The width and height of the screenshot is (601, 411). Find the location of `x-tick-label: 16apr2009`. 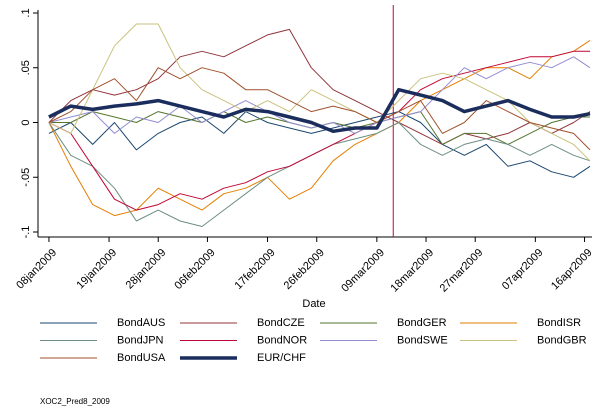

x-tick-label: 16apr2009 is located at coordinates (572, 270).